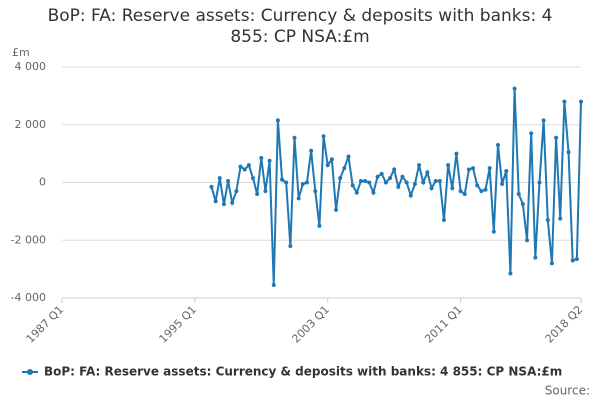 The height and width of the screenshot is (400, 600). I want to click on y-tick-label: 0, so click(42, 182).